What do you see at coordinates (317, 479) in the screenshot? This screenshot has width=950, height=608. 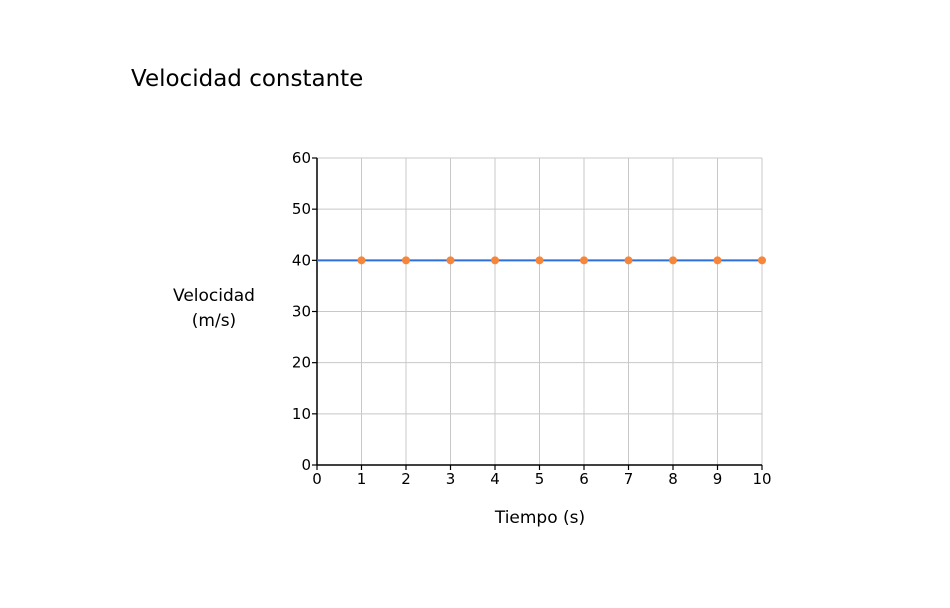 I see `x-tick-label: 0` at bounding box center [317, 479].